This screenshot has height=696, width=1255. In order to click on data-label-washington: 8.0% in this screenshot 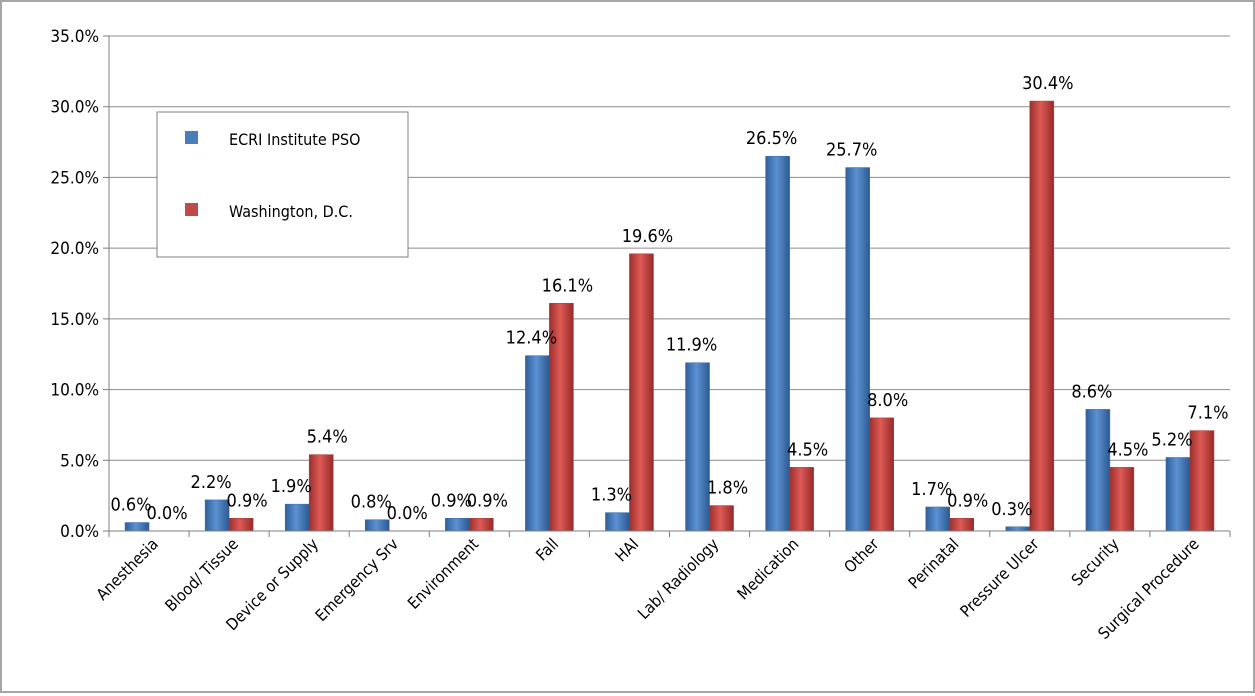, I will do `click(887, 400)`.